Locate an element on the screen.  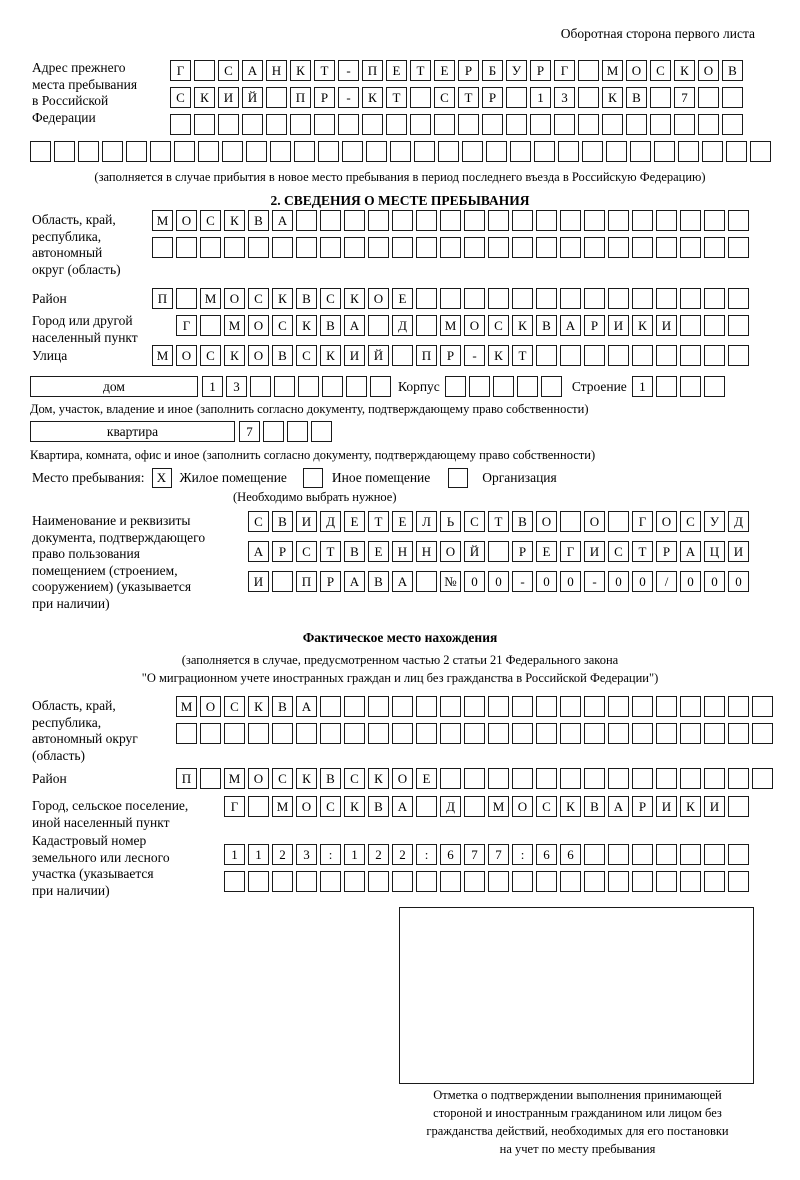
section2-doc-row-2-cell-0: А is located at coordinates (258, 551).